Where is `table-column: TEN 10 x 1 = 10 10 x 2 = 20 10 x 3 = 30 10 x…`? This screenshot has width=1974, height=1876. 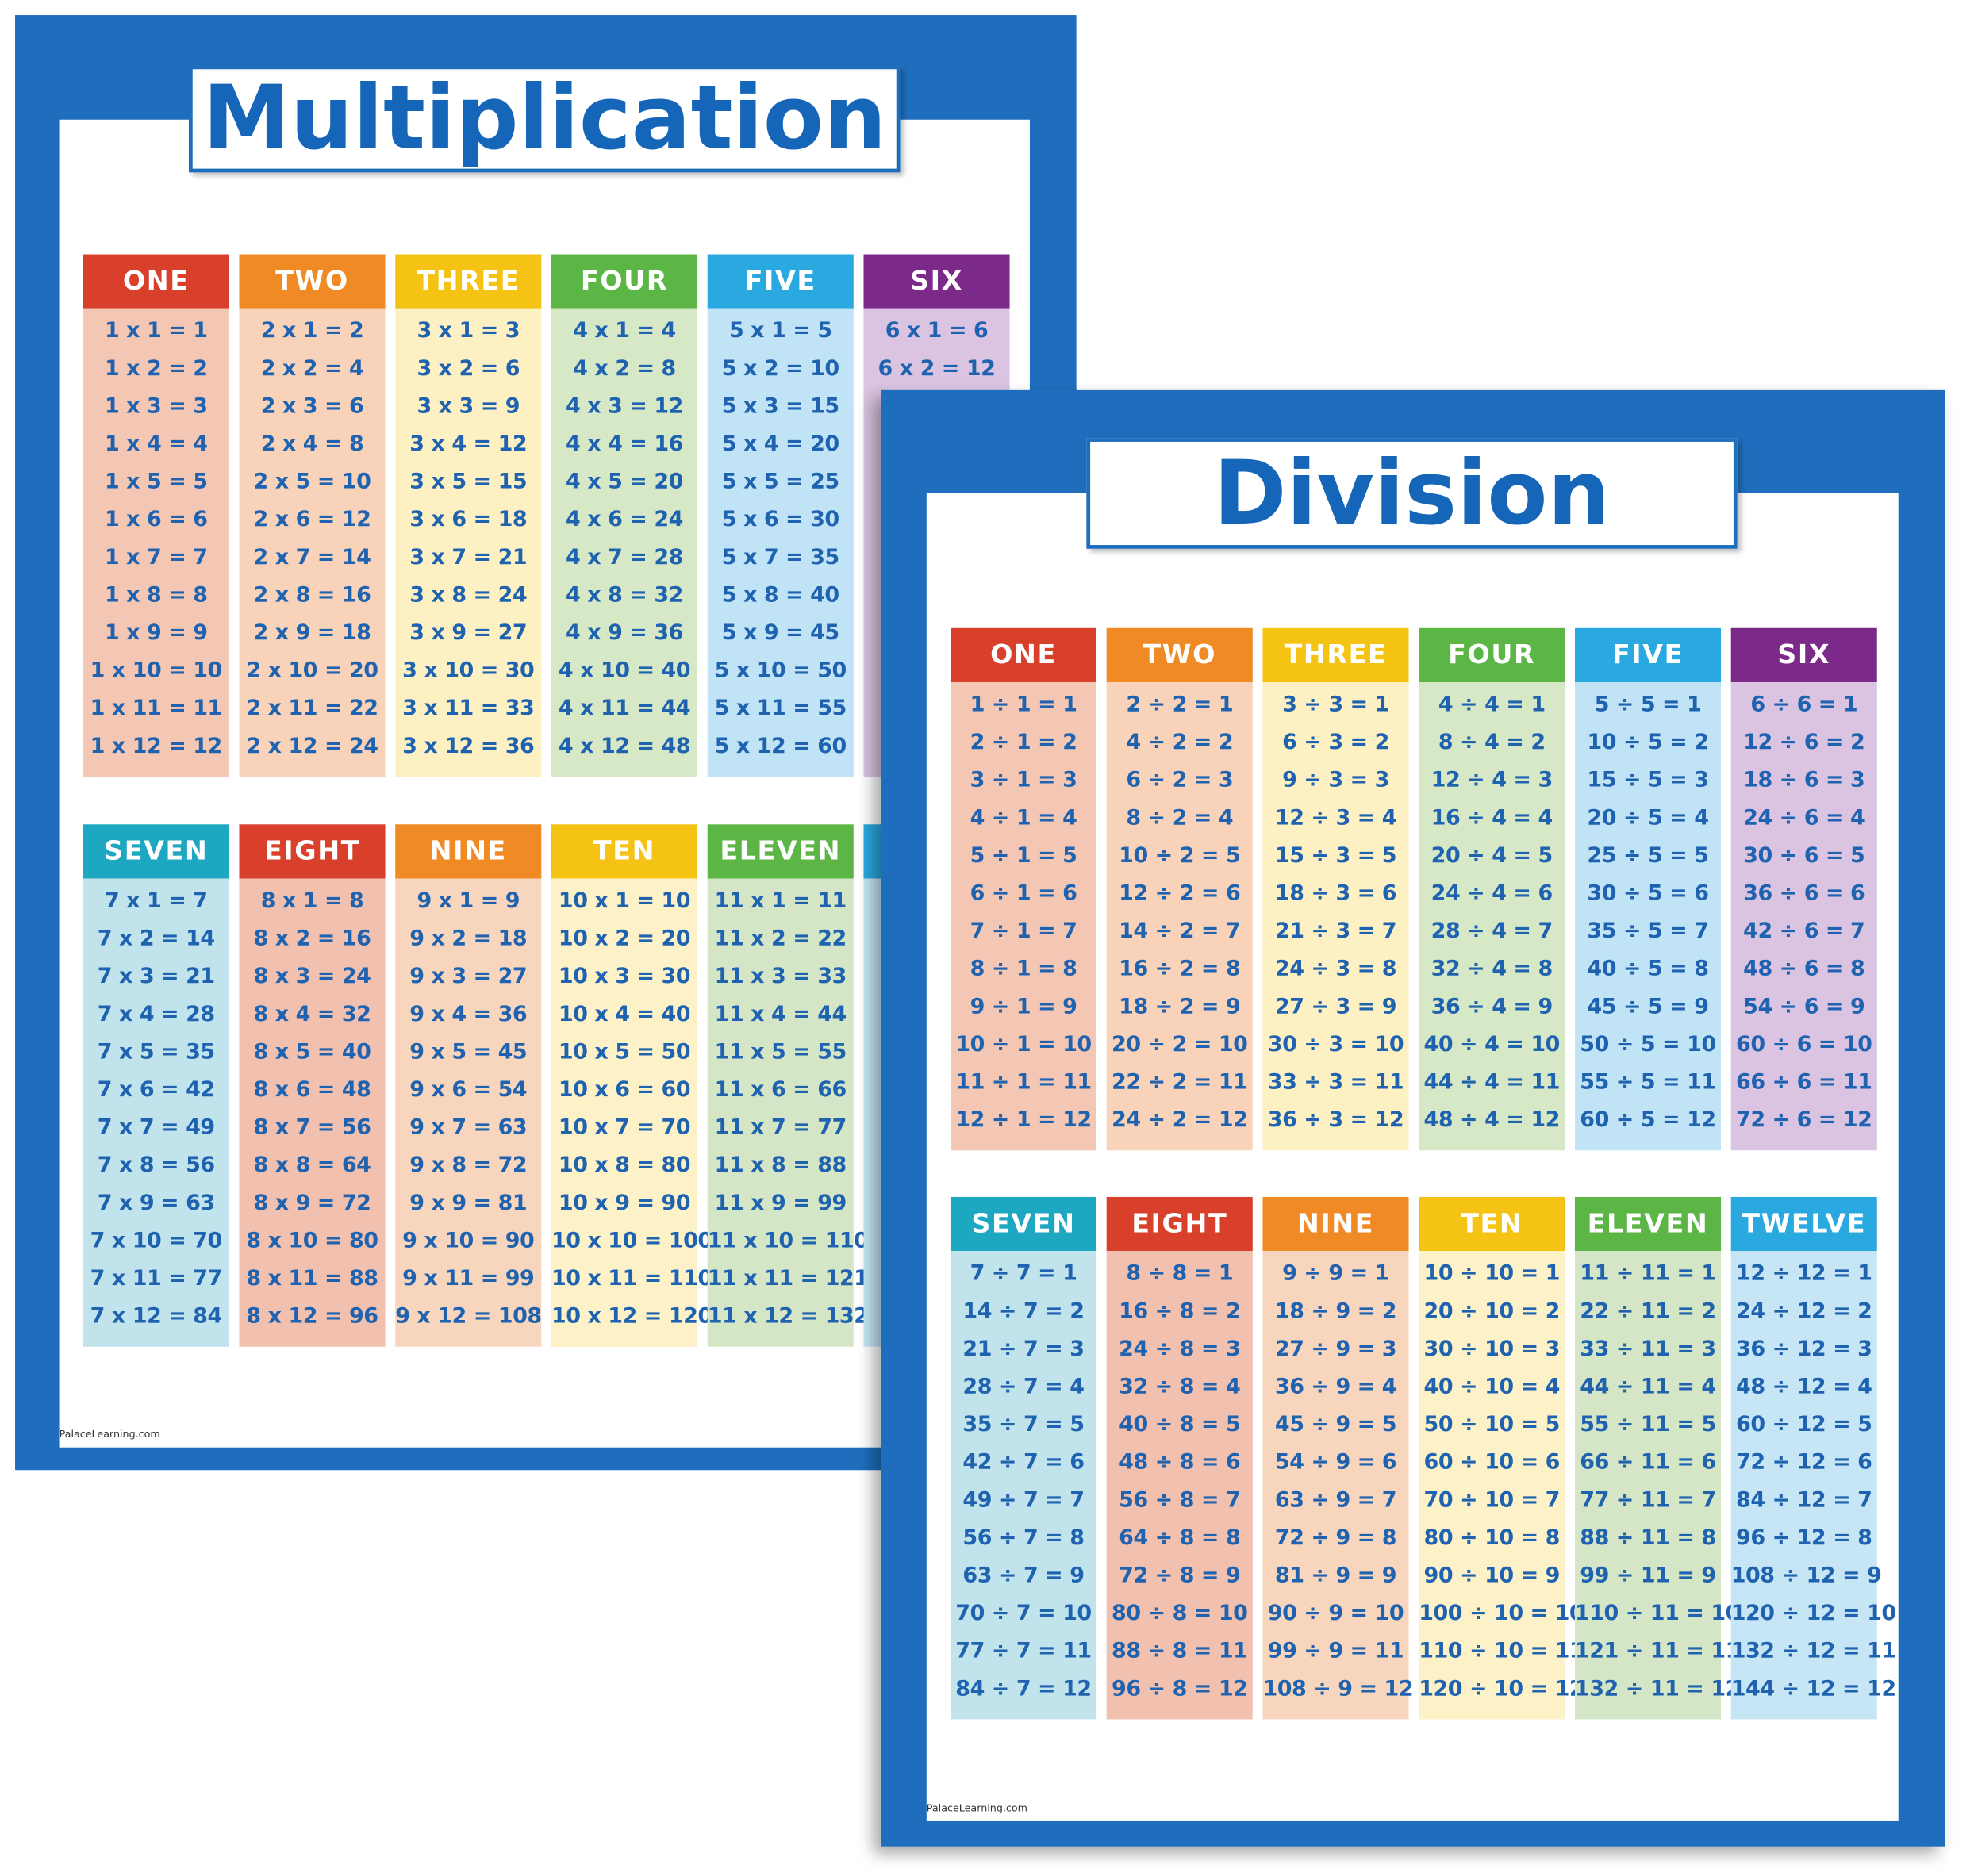 table-column: TEN 10 x 1 = 10 10 x 2 = 20 10 x 3 = 30 10 x… is located at coordinates (631, 1085).